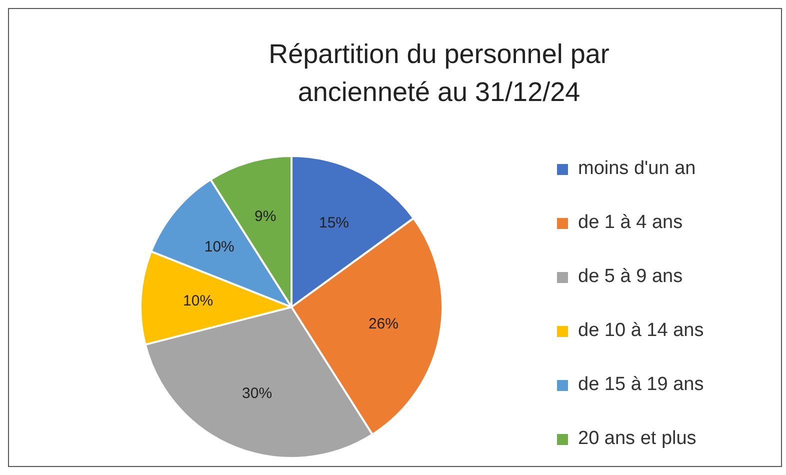  I want to click on data-label: 9%, so click(265, 217).